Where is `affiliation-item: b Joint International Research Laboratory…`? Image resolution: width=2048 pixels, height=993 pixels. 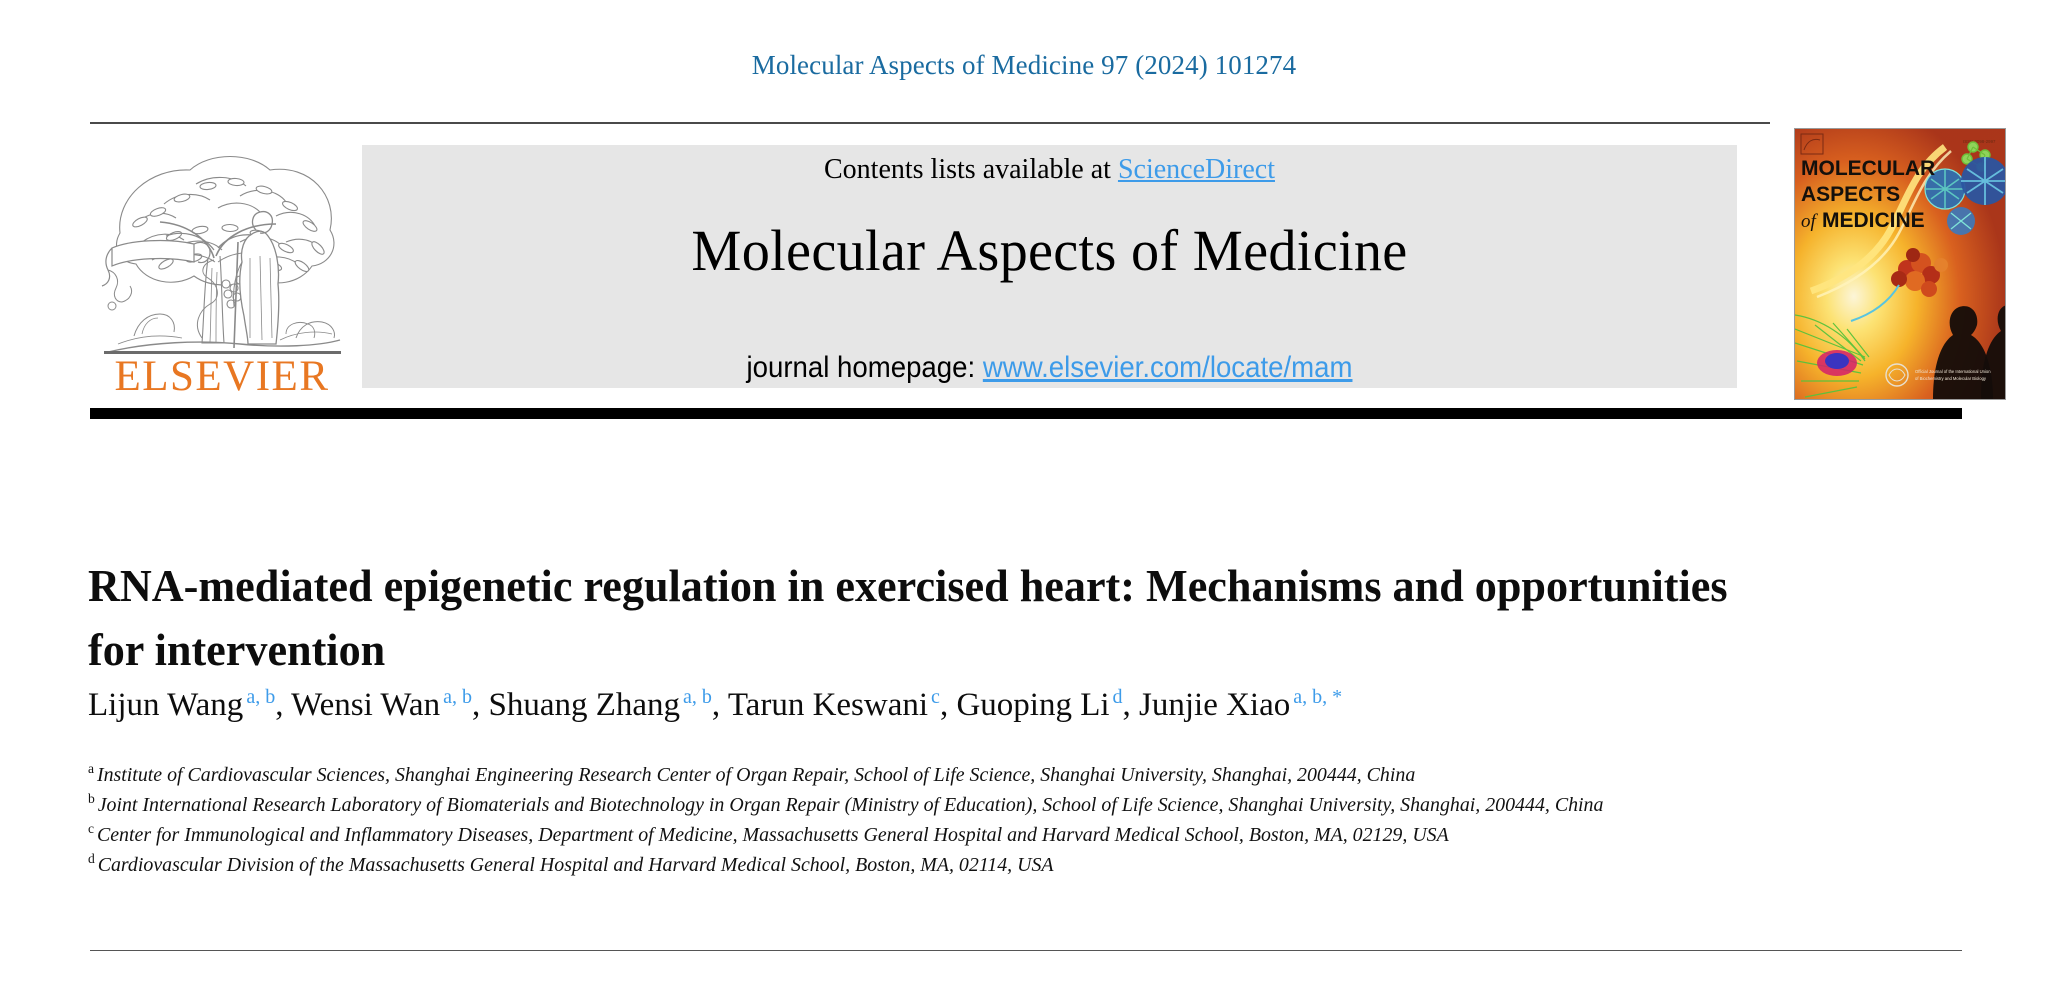
affiliation-item: b Joint International Research Laboratory… is located at coordinates (917, 805).